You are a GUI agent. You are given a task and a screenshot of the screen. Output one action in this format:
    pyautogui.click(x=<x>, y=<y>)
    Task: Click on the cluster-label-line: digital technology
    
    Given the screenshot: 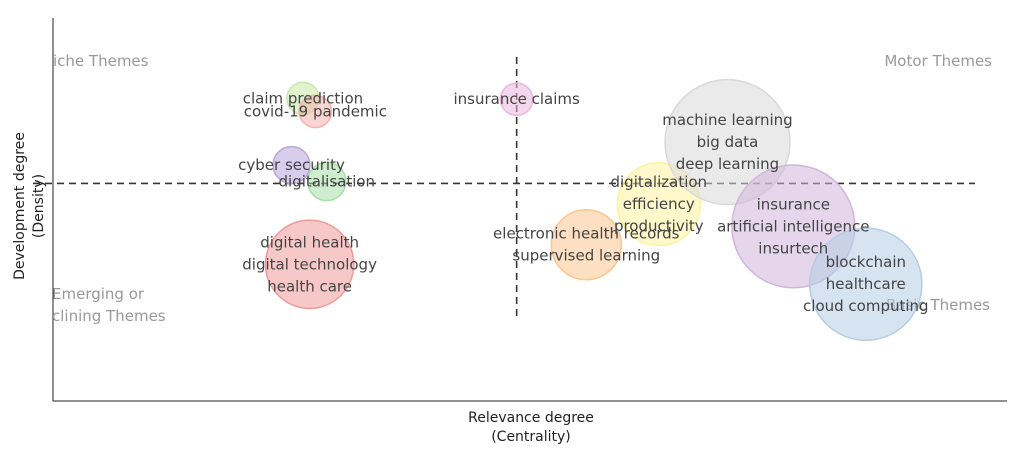 What is the action you would take?
    pyautogui.click(x=309, y=264)
    